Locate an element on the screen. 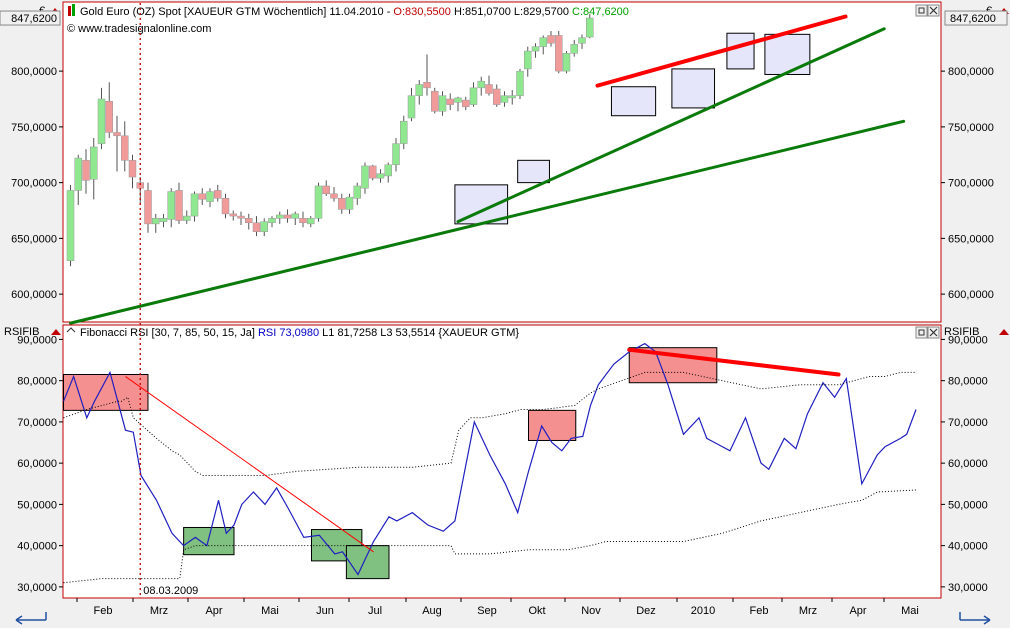 This screenshot has height=628, width=1010. x-axis-label: Aug is located at coordinates (432, 611).